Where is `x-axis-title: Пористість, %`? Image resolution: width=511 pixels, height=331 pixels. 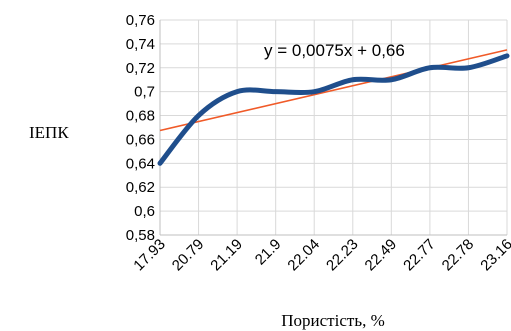
x-axis-title: Пористість, % is located at coordinates (332, 320).